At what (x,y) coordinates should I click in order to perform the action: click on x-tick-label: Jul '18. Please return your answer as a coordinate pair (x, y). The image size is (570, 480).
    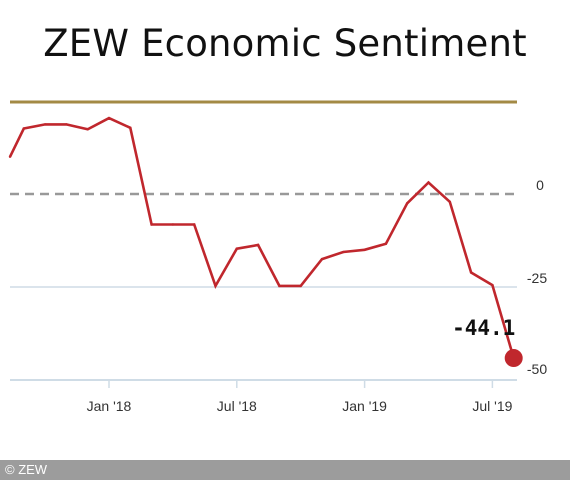
    Looking at the image, I should click on (237, 406).